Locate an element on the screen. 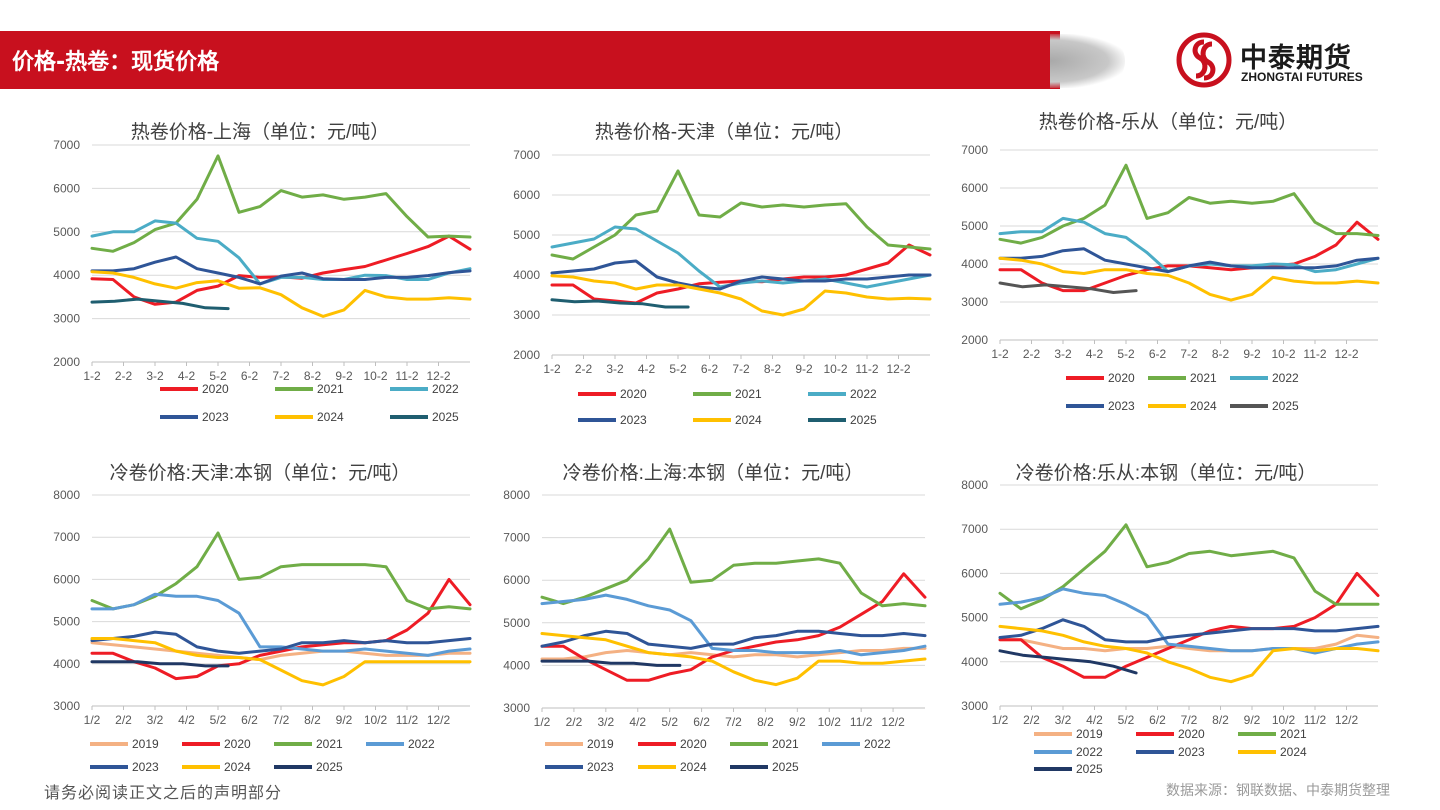 The height and width of the screenshot is (810, 1440). banner-shadow is located at coordinates (1087, 61).